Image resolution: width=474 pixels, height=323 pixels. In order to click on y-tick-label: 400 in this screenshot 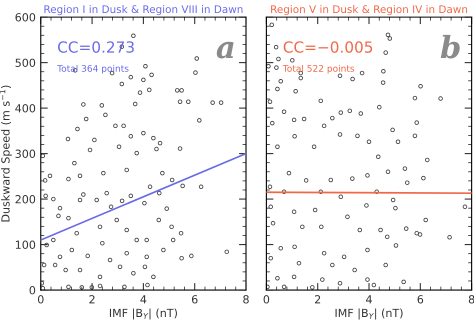, I will do `click(25, 108)`.